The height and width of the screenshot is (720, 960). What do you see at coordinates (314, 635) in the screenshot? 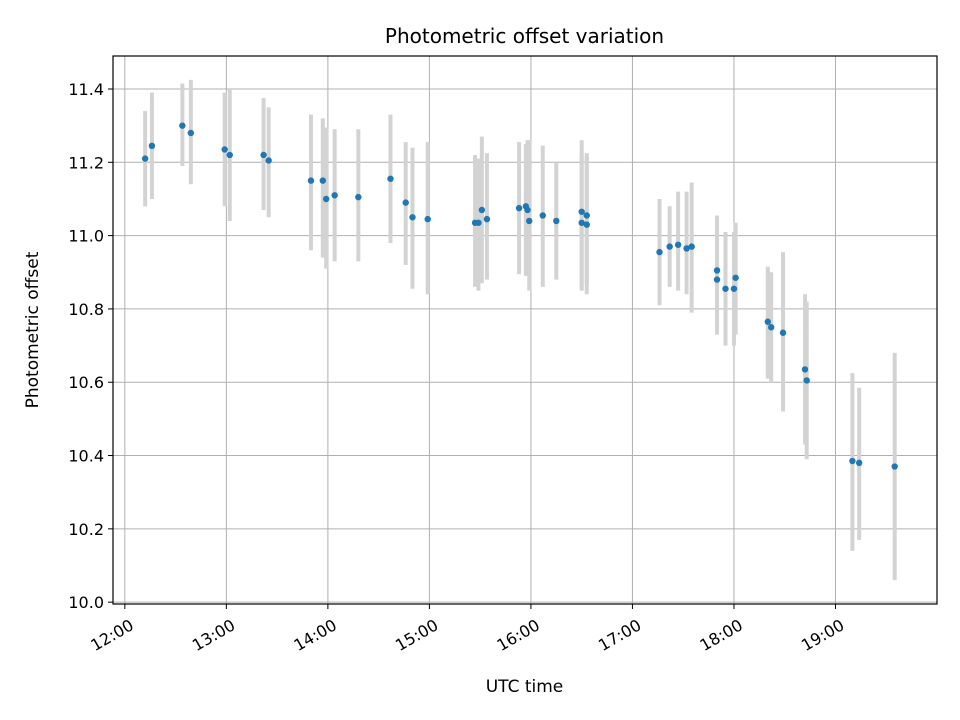
I see `x-tick-label: 14:00` at bounding box center [314, 635].